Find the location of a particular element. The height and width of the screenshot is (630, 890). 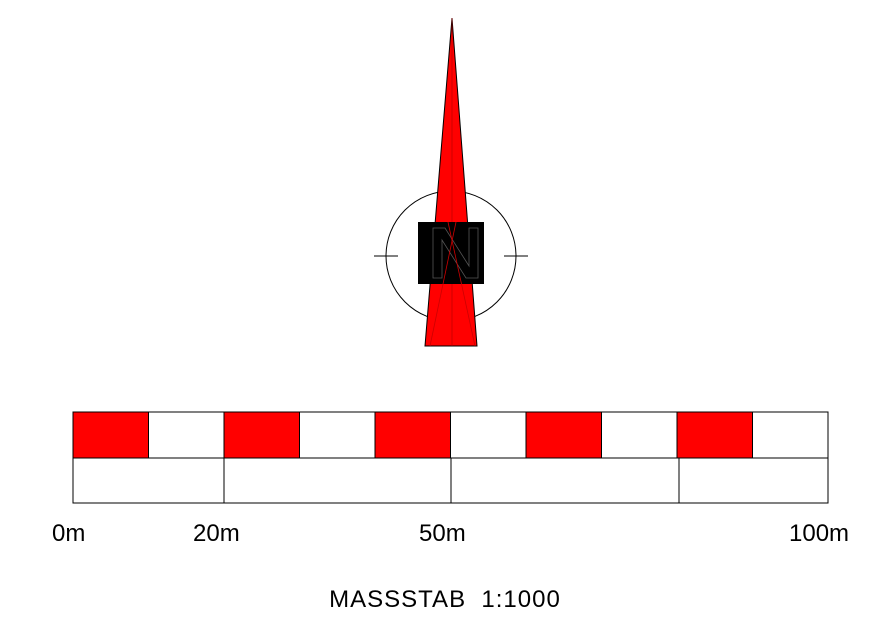

scale-bar is located at coordinates (450, 457).